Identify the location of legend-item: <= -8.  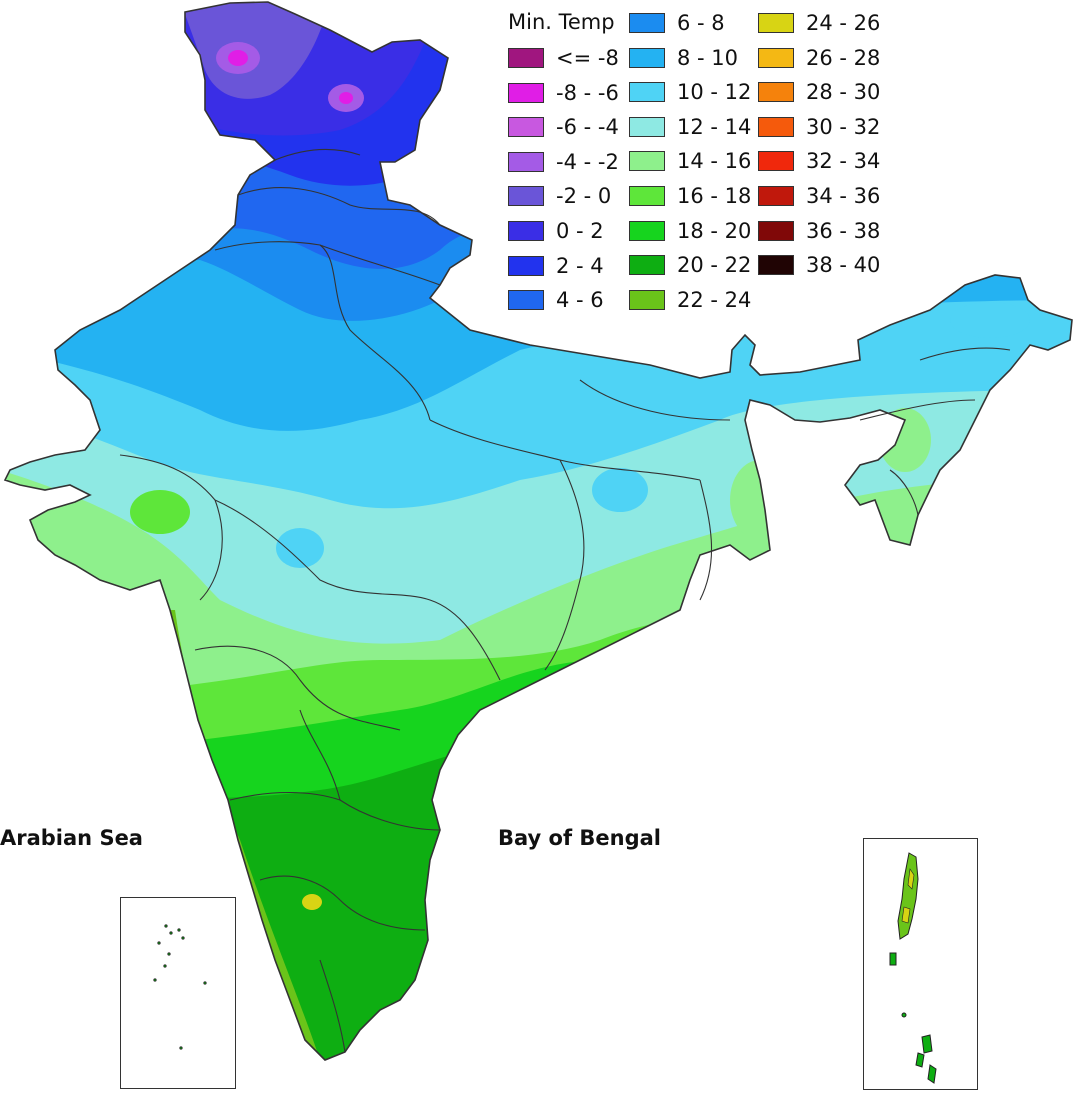
(563, 58).